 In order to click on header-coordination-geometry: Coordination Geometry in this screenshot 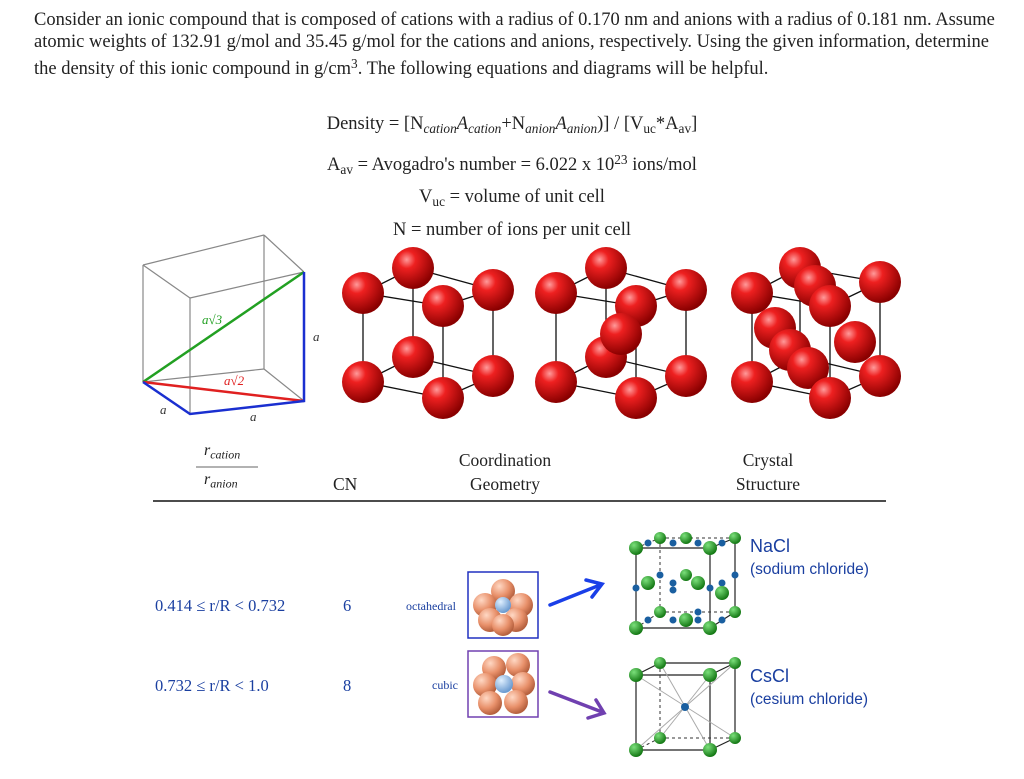, I will do `click(505, 472)`.